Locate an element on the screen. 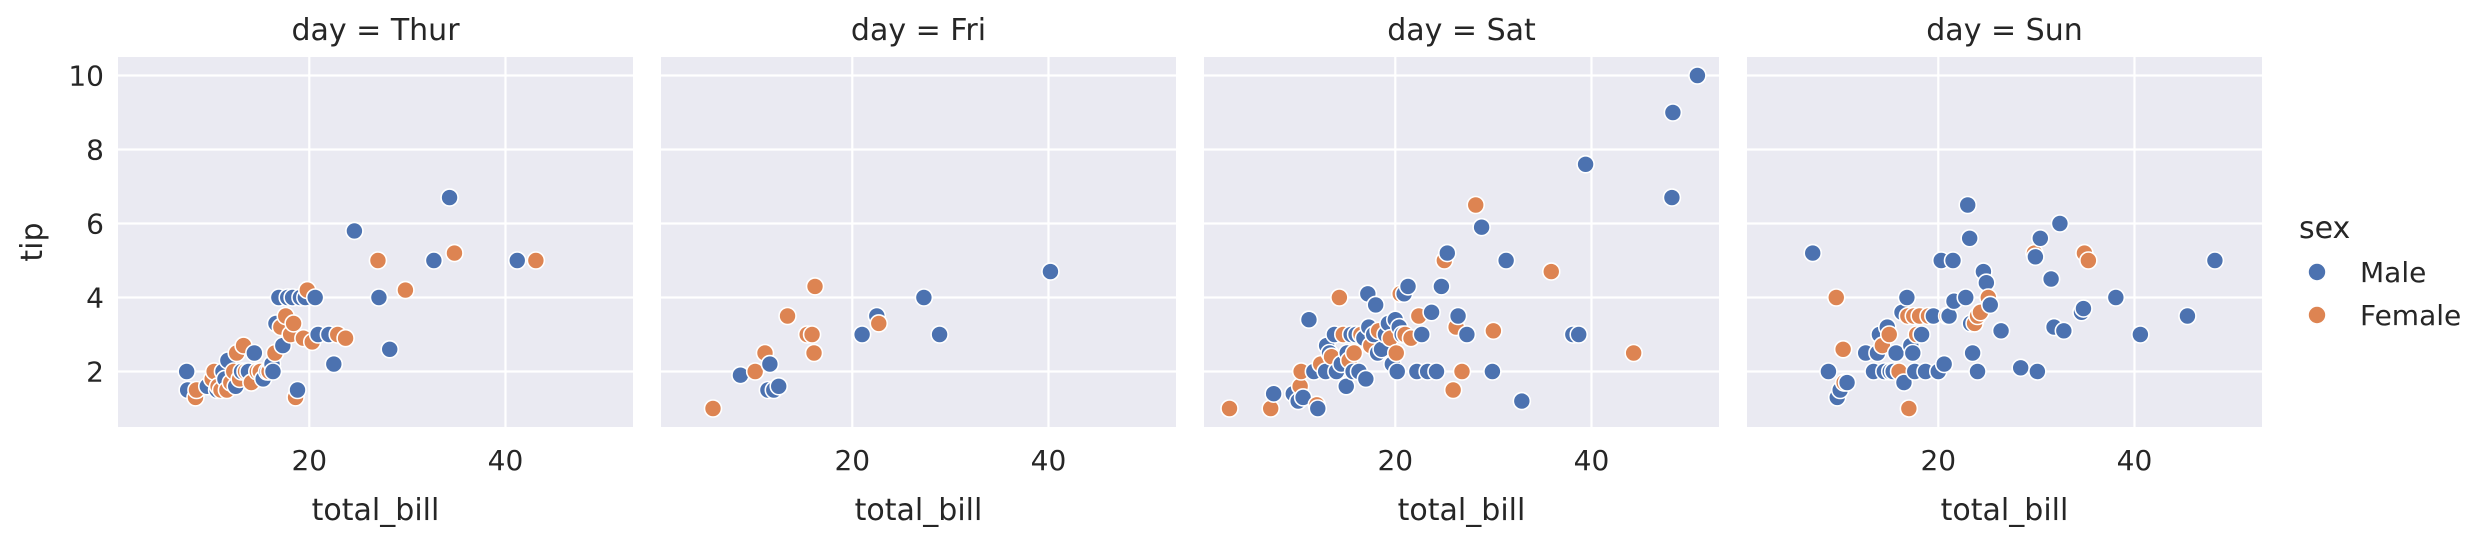  panel-title-fri: day = Fri is located at coordinates (918, 30).